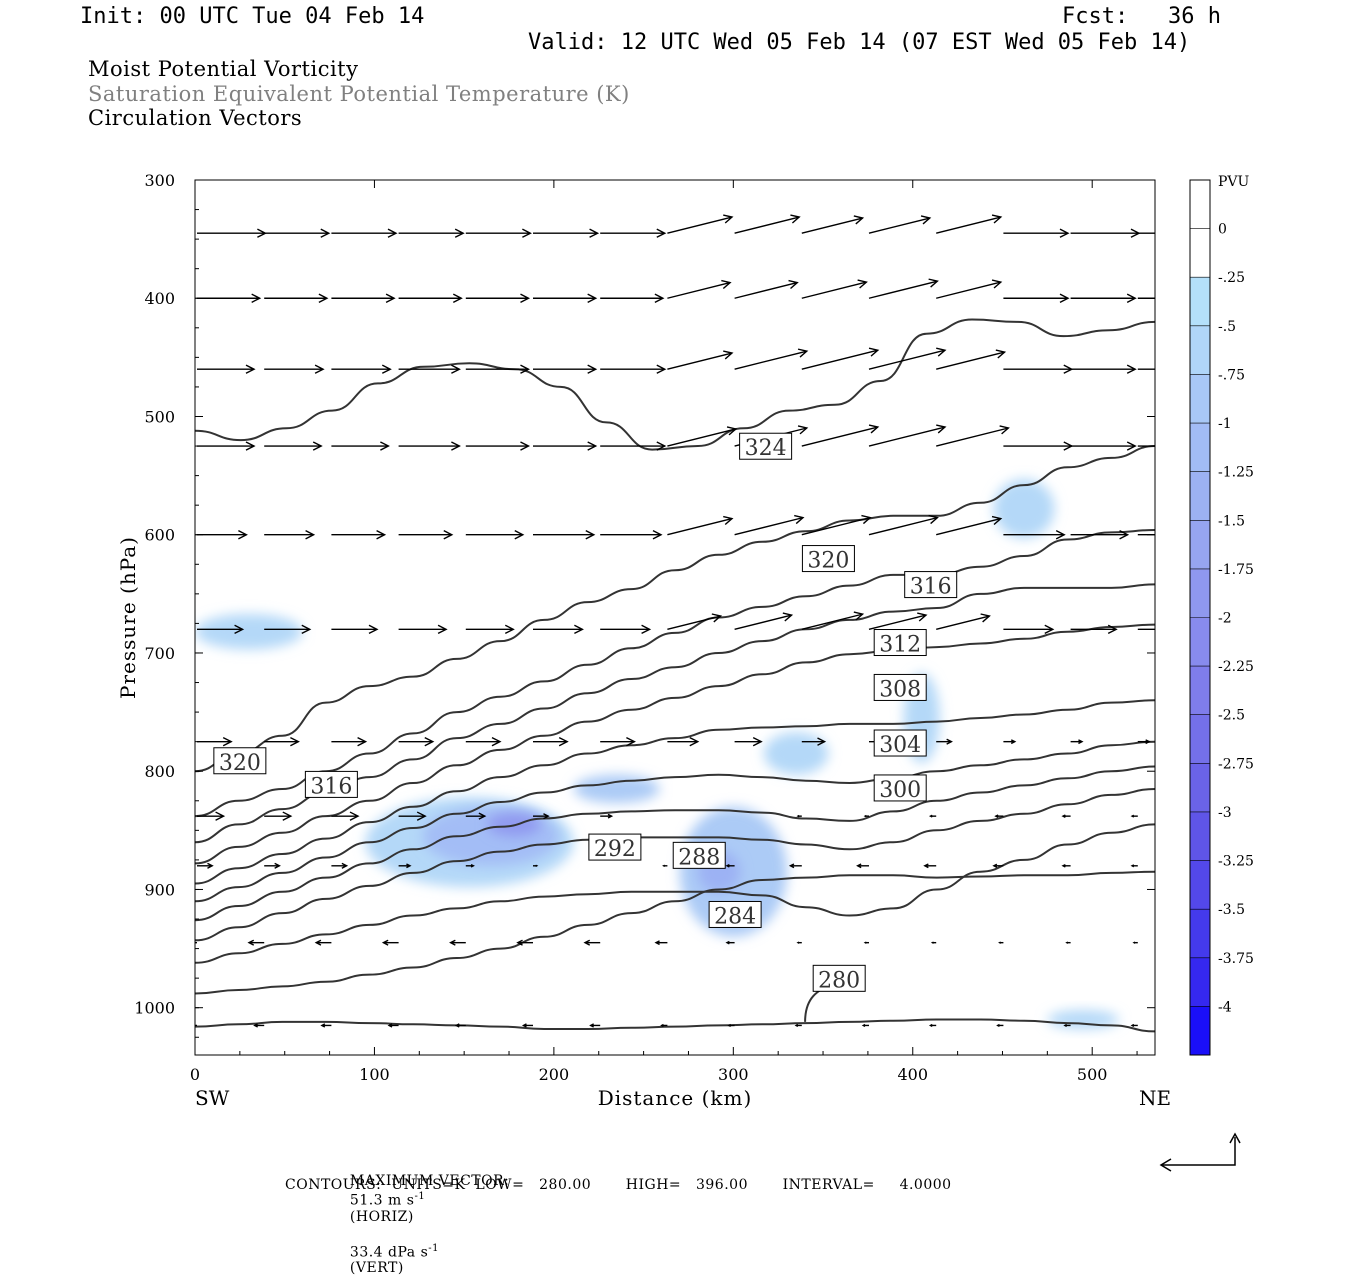 This screenshot has height=1276, width=1350. I want to click on contour-label-text: 280, so click(839, 980).